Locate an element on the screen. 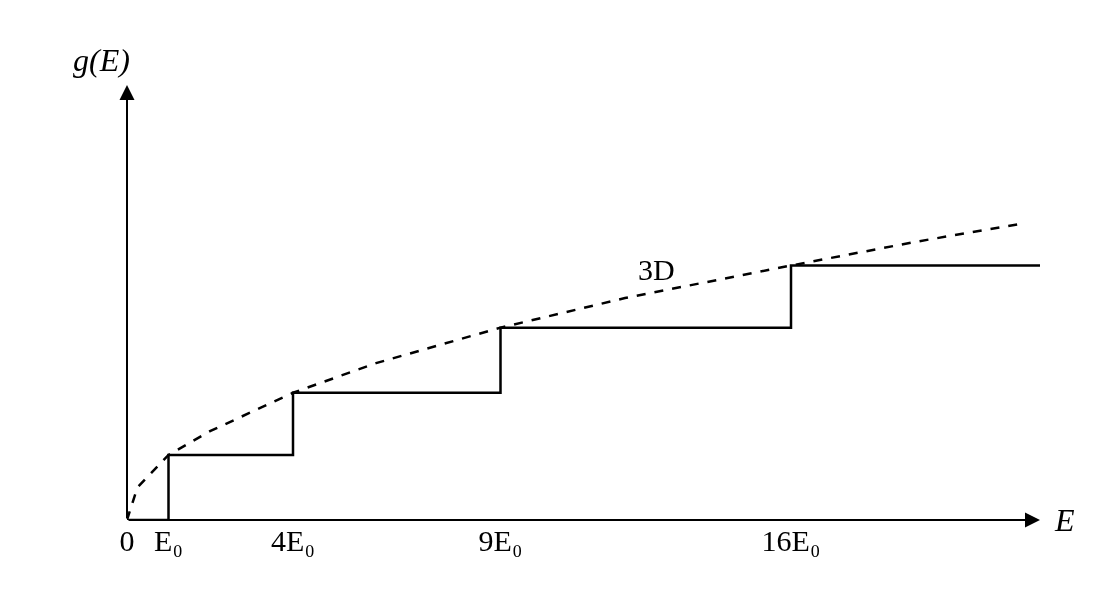 The image size is (1098, 590). x-tick-label: E₀ is located at coordinates (168, 540).